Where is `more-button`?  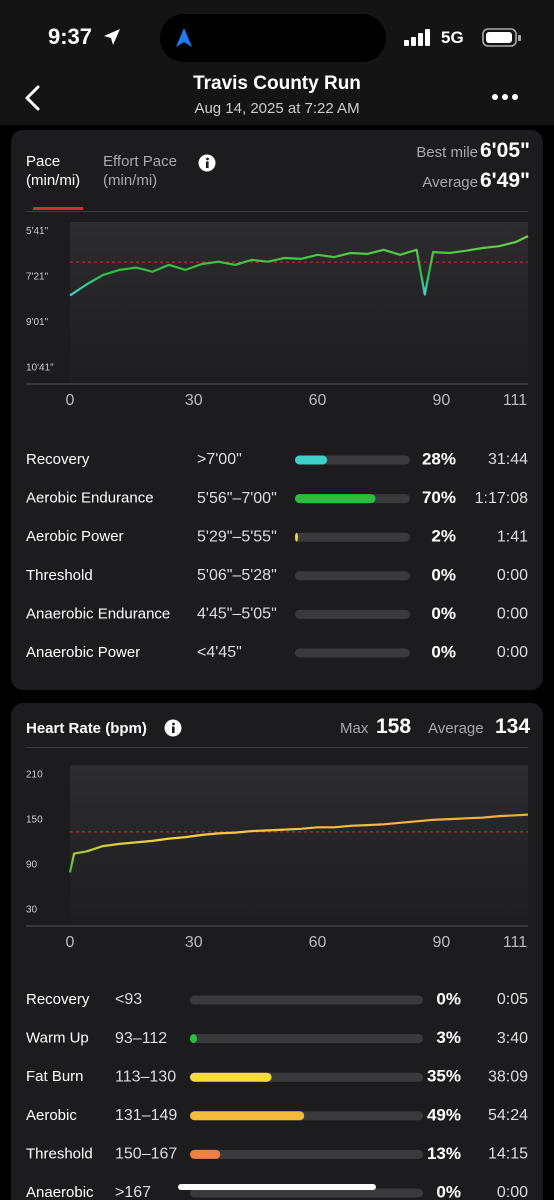
more-button is located at coordinates (505, 97).